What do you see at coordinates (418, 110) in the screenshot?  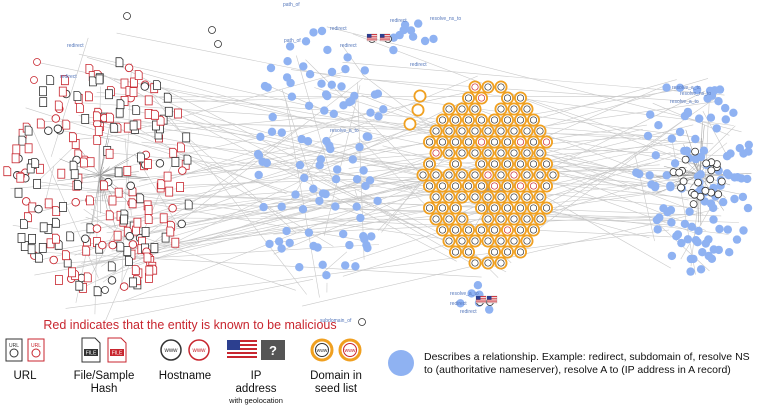 I see `seed-domain-node` at bounding box center [418, 110].